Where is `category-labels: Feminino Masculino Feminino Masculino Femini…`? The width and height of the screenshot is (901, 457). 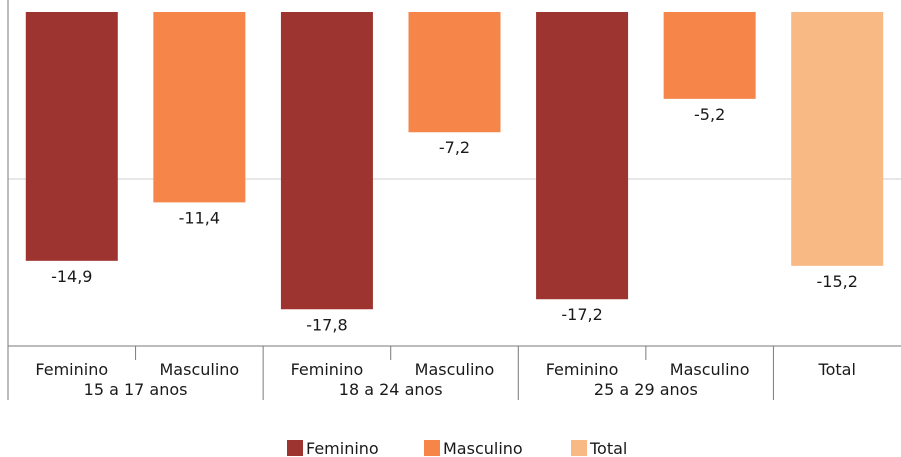 category-labels: Feminino Masculino Feminino Masculino Femini… is located at coordinates (445, 379).